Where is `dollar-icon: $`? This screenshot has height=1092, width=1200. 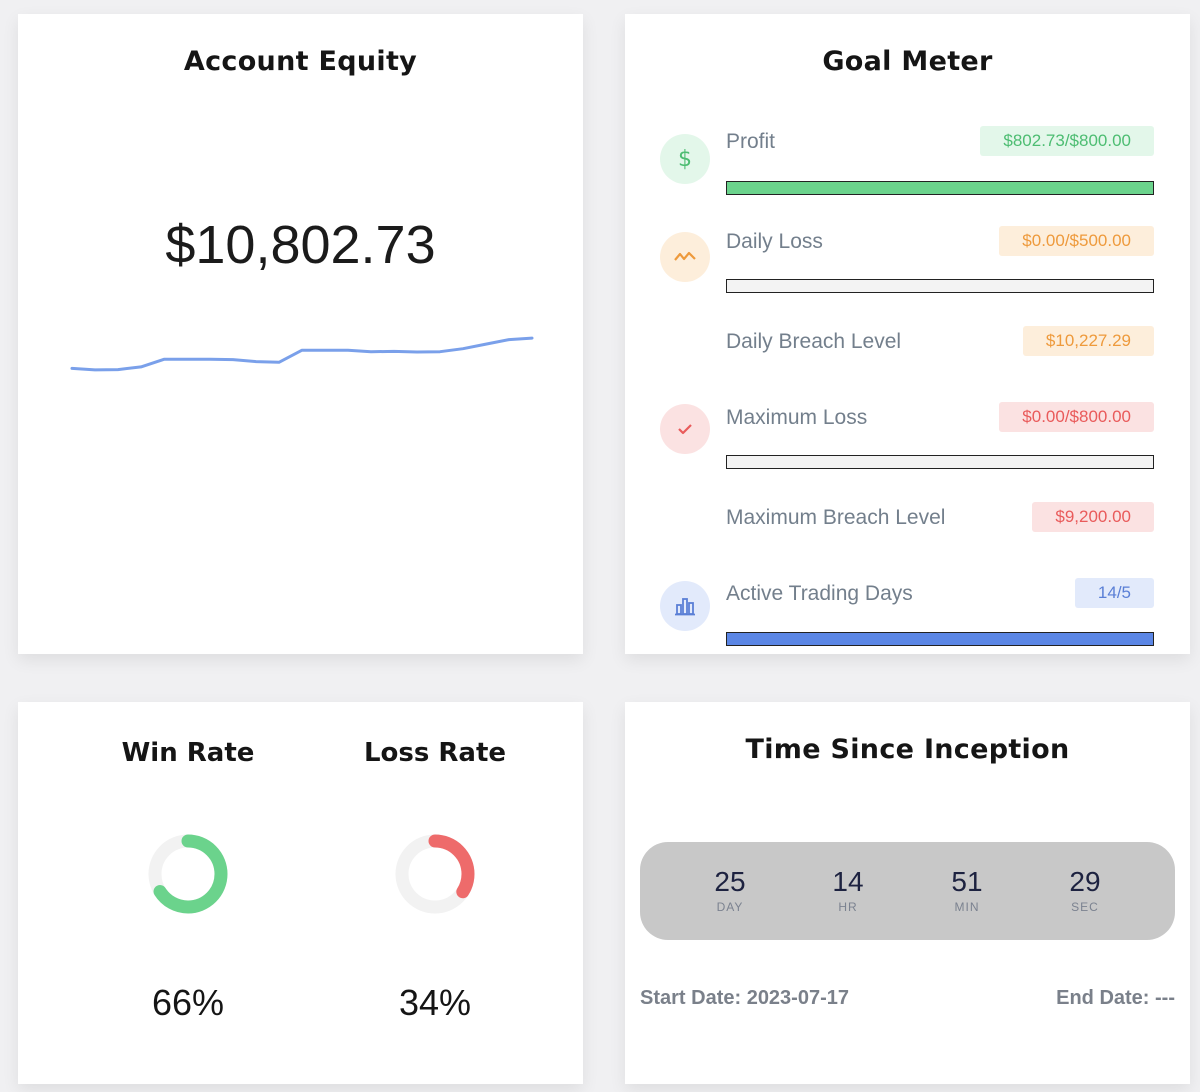
dollar-icon: $ is located at coordinates (685, 159).